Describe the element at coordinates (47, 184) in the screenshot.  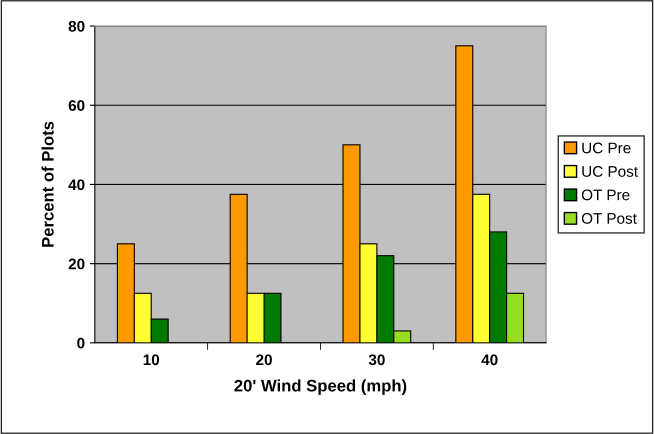
I see `y-axis-title: Percent of Plots` at that location.